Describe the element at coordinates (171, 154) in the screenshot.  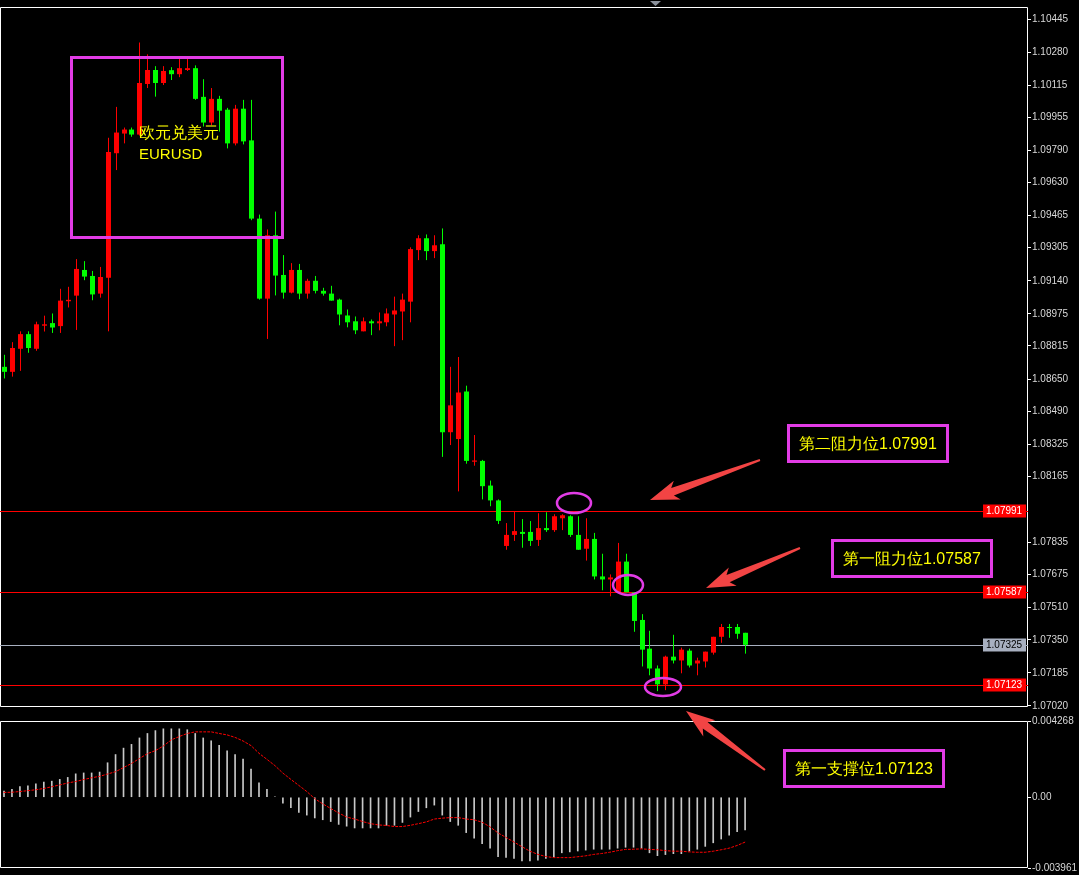
I see `text: EURUSD` at that location.